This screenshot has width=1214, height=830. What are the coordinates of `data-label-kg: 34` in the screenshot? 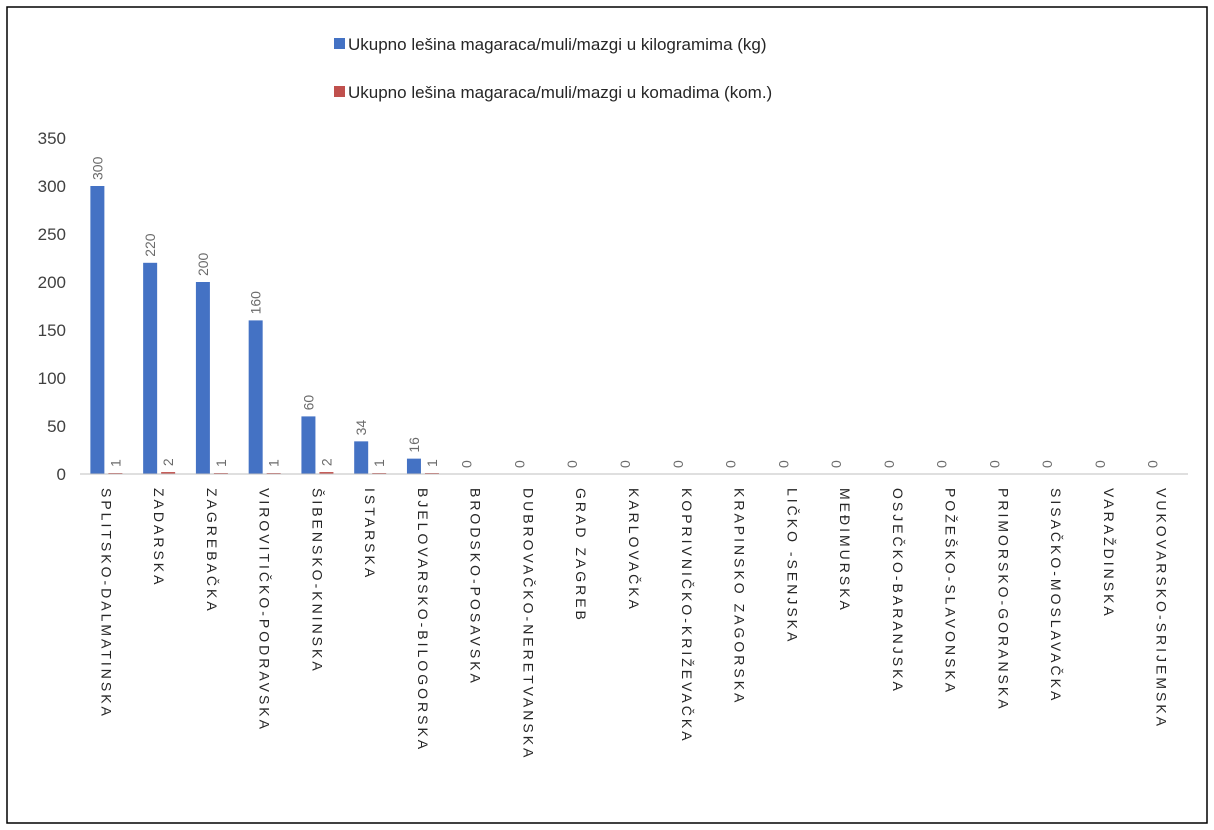 It's located at (361, 428).